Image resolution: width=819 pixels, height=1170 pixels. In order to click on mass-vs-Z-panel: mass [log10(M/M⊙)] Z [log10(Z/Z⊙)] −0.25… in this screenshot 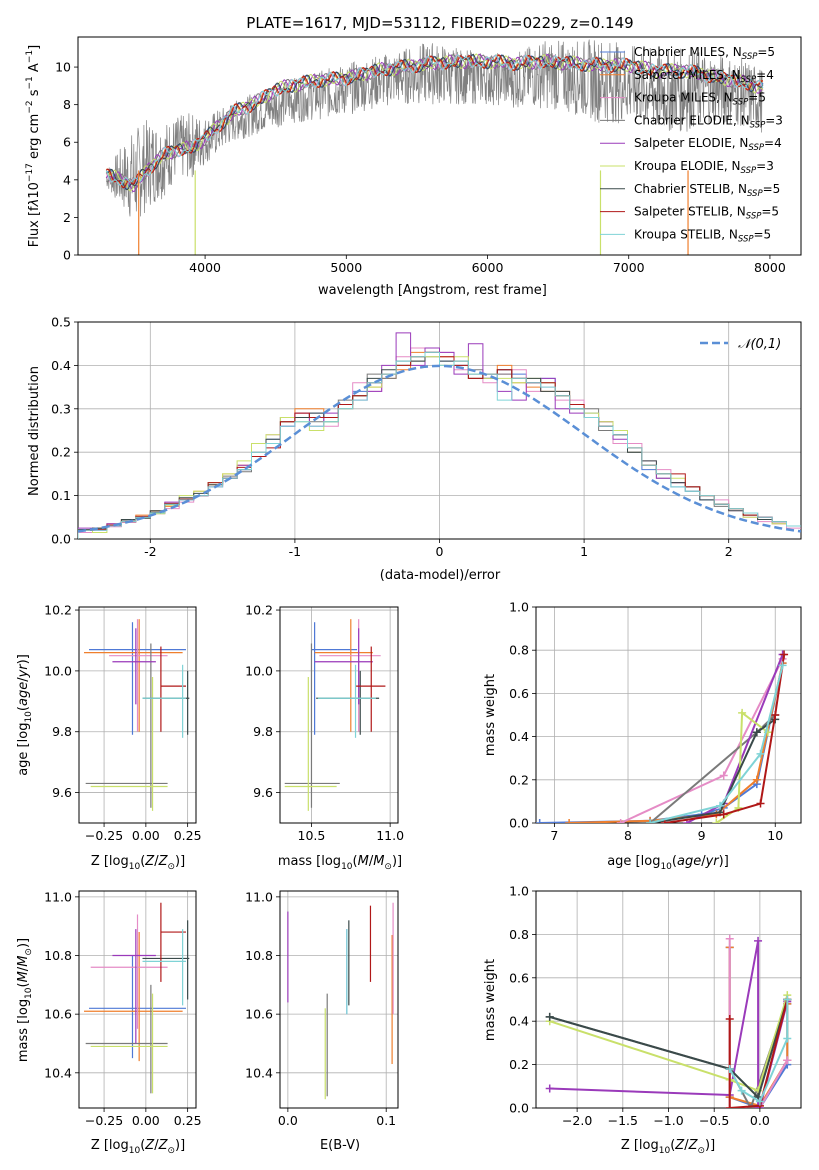, I will do `click(109, 1022)`.